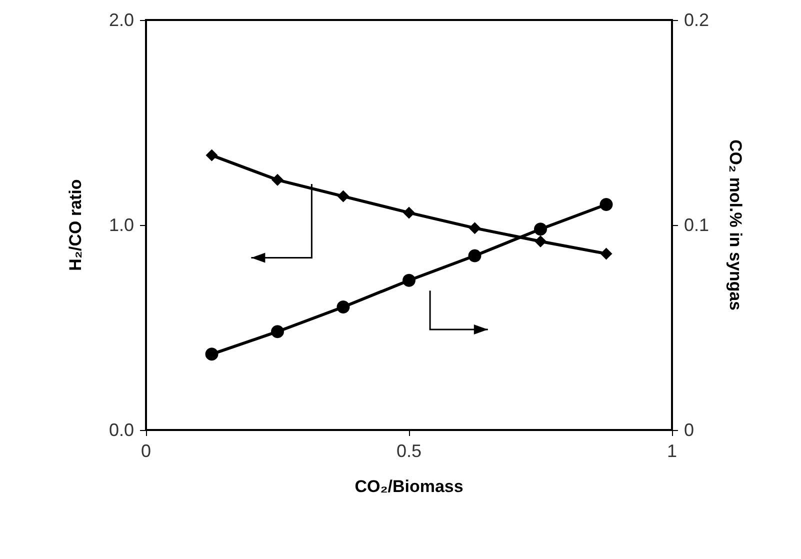 The height and width of the screenshot is (559, 801). Describe the element at coordinates (409, 451) in the screenshot. I see `x-tick-label: 0.5` at that location.